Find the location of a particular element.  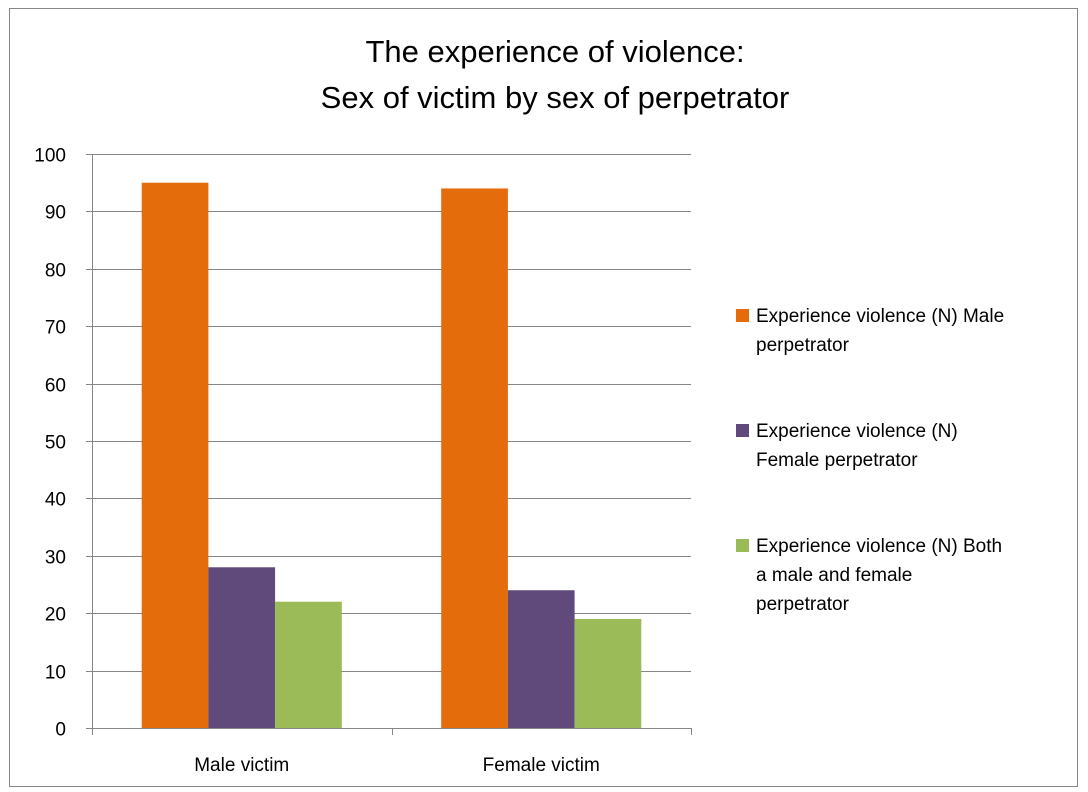

x-category-label: Male victim is located at coordinates (241, 765).